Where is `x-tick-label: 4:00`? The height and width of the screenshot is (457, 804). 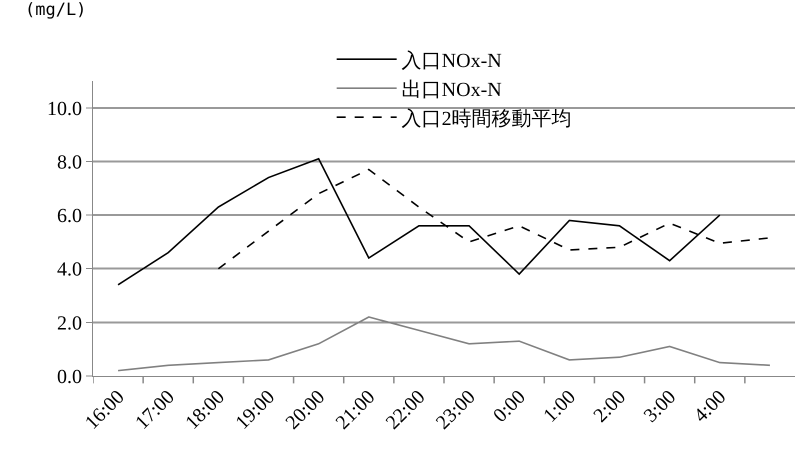 x-tick-label: 4:00 is located at coordinates (710, 406).